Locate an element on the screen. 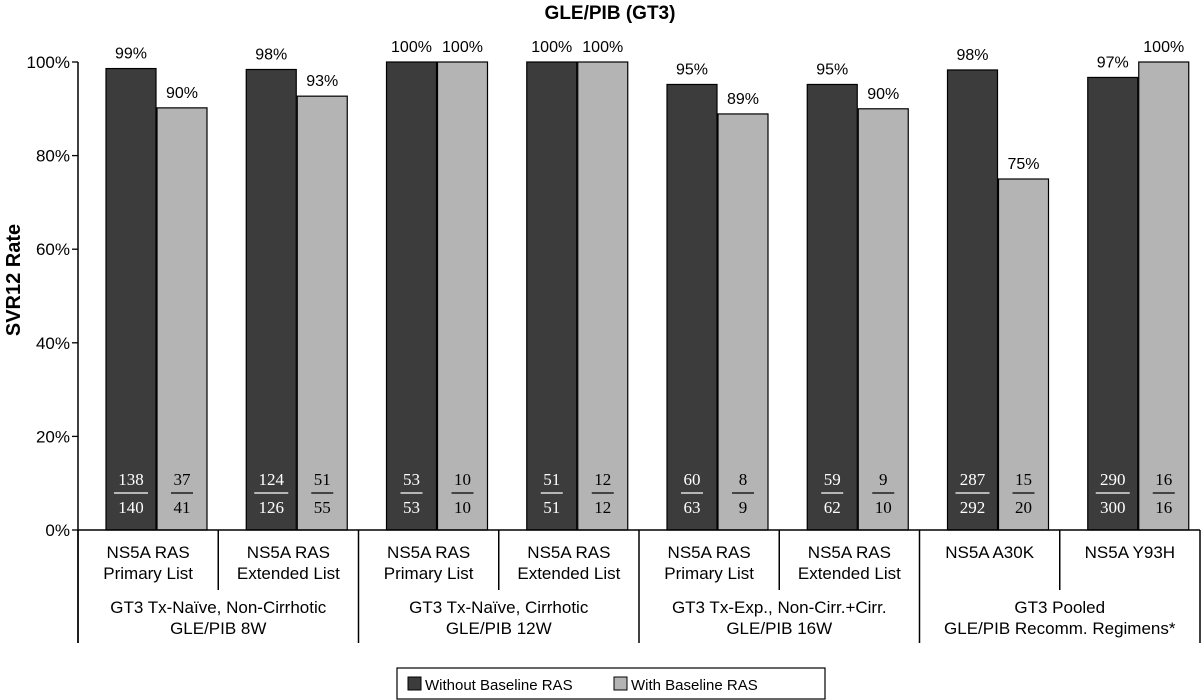 The width and height of the screenshot is (1203, 700). data-label: 97% is located at coordinates (1113, 62).